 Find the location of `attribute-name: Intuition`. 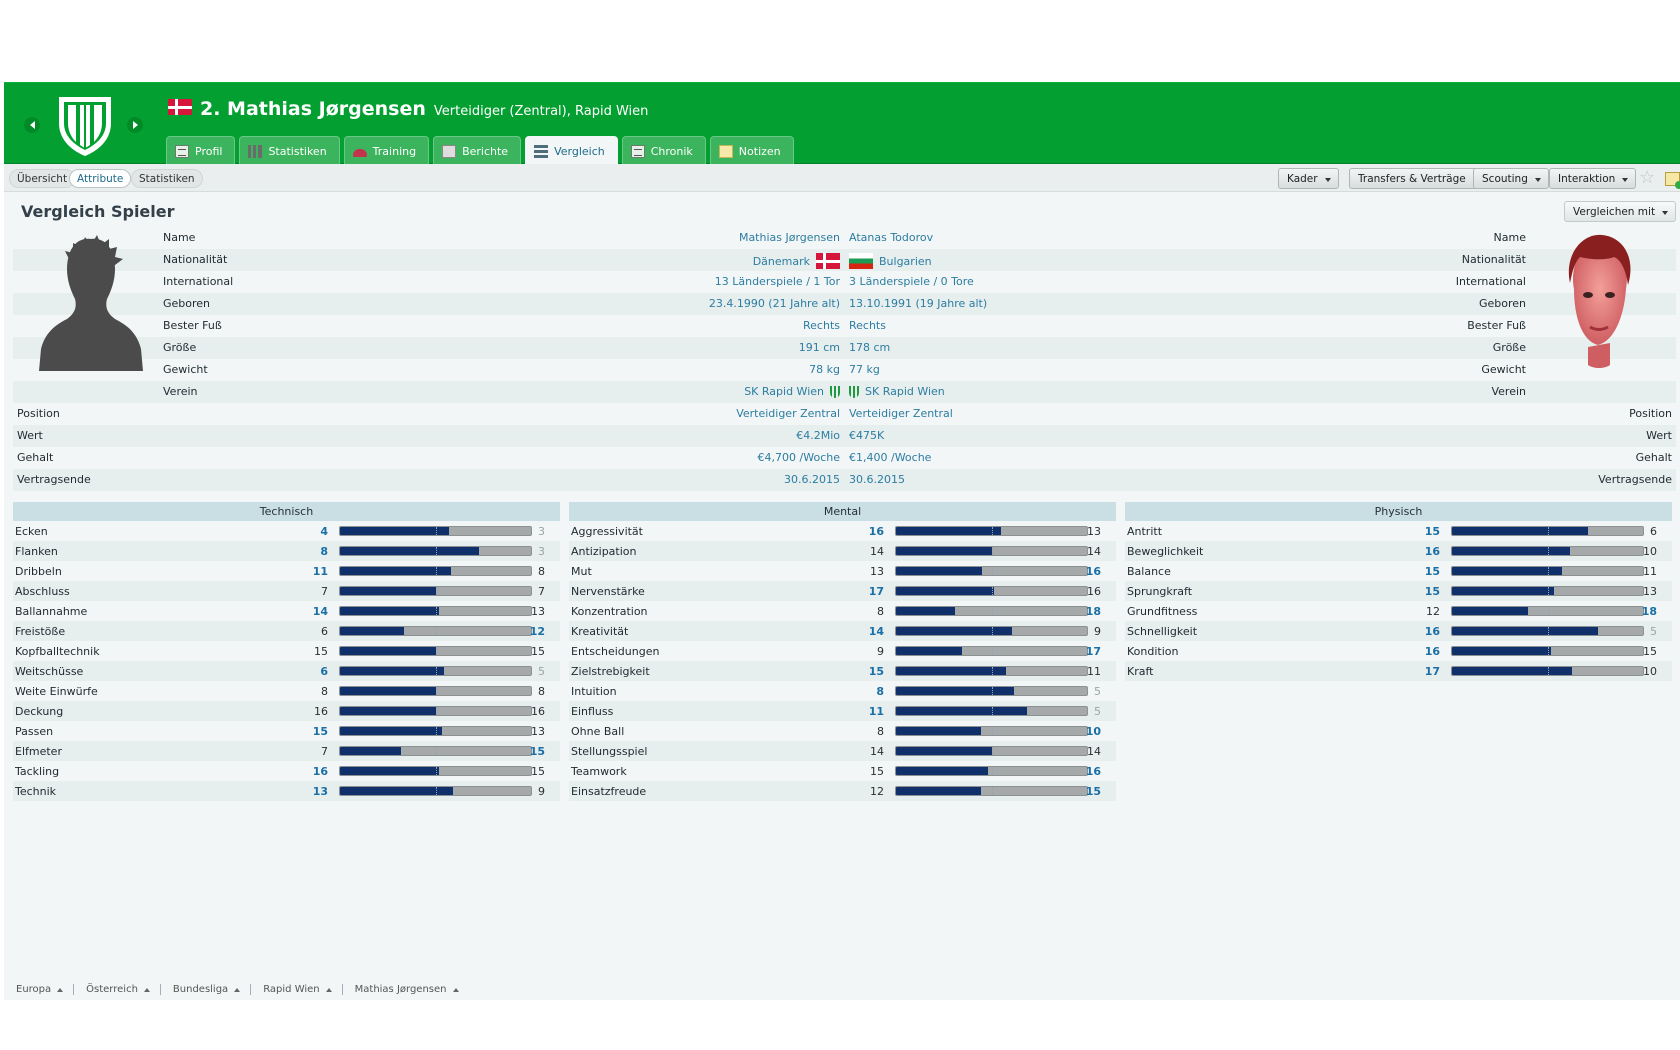

attribute-name: Intuition is located at coordinates (594, 691).